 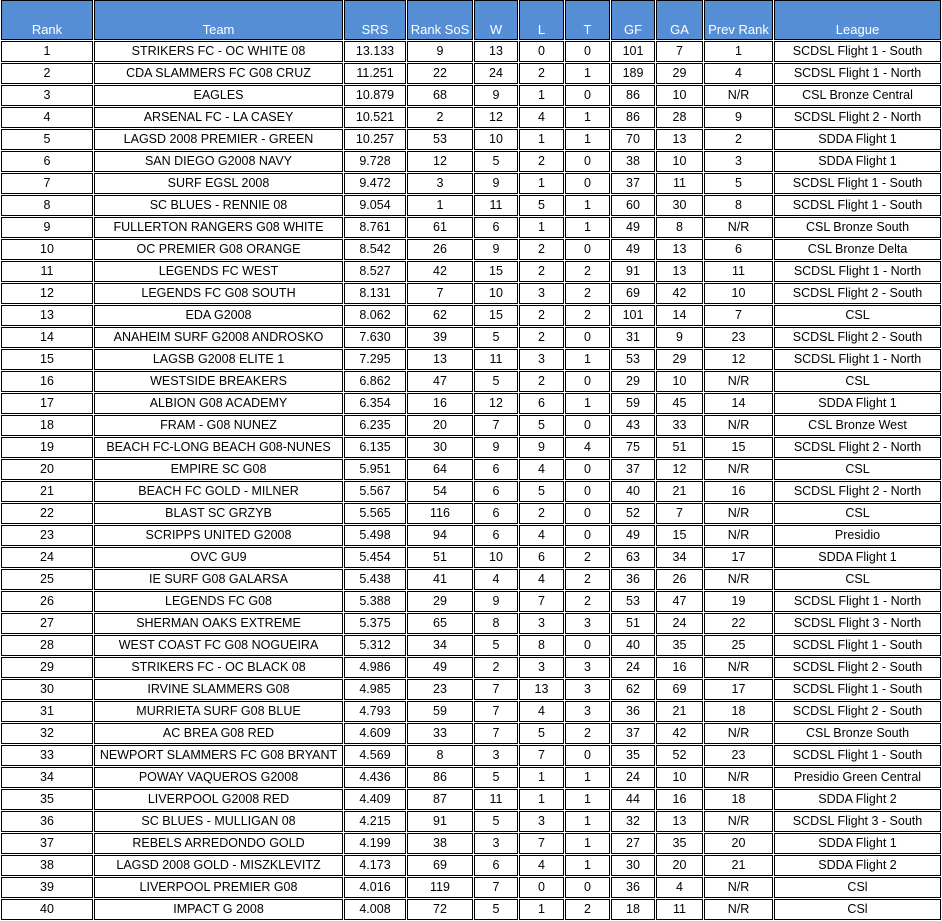 What do you see at coordinates (857, 425) in the screenshot?
I see `cell-league: CSL Bronze West` at bounding box center [857, 425].